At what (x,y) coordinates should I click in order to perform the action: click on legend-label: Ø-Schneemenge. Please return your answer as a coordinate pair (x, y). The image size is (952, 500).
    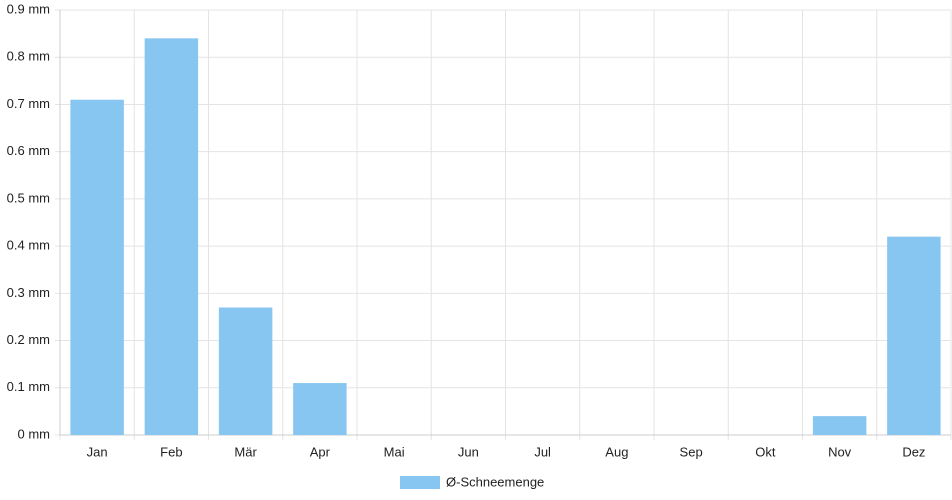
    Looking at the image, I should click on (495, 481).